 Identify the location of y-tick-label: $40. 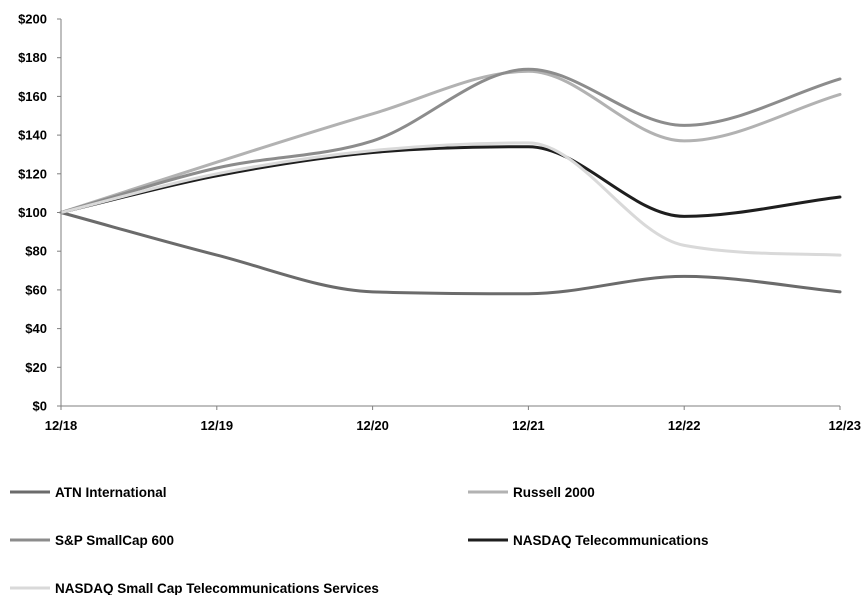
(36, 328).